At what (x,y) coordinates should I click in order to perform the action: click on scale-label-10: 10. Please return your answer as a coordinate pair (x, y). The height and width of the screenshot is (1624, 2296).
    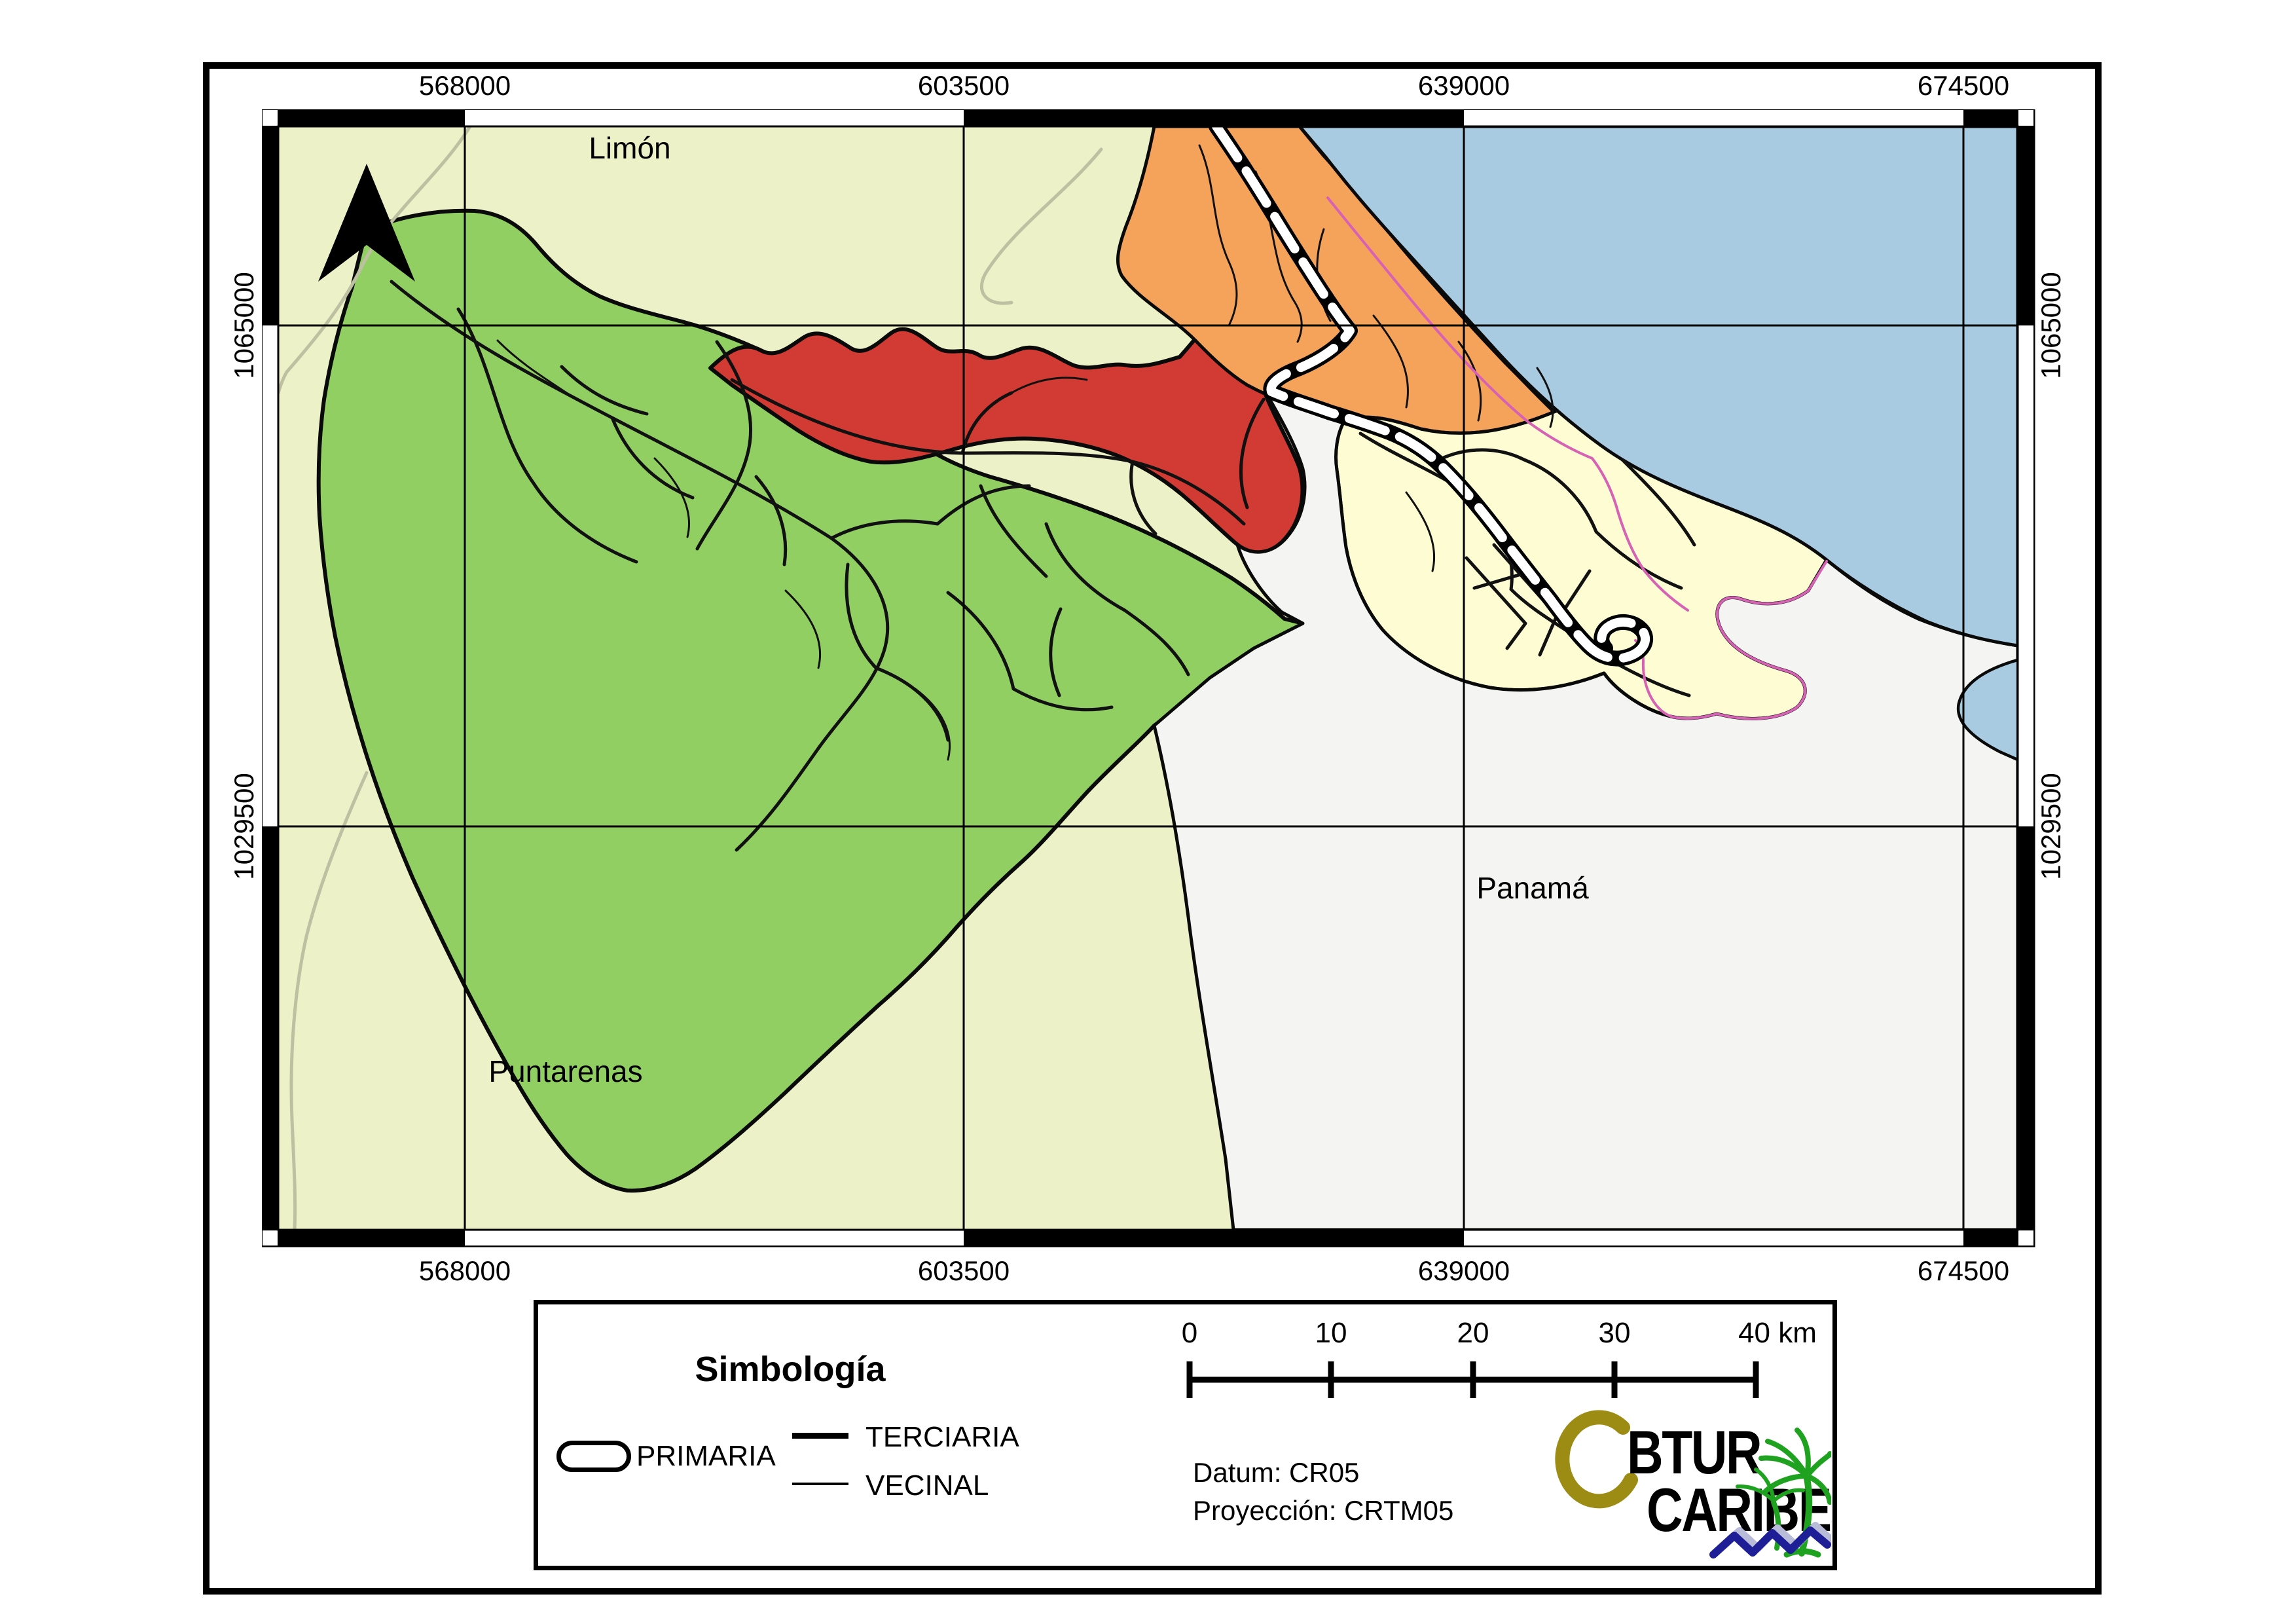
    Looking at the image, I should click on (1331, 1333).